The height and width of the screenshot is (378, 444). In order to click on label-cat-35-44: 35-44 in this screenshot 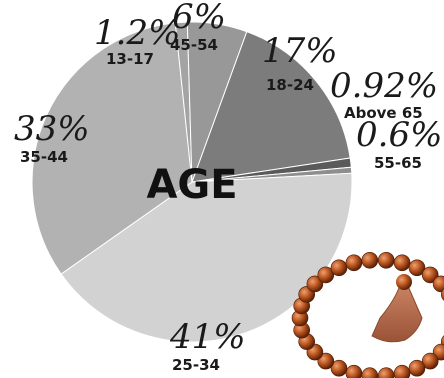, I will do `click(44, 157)`.